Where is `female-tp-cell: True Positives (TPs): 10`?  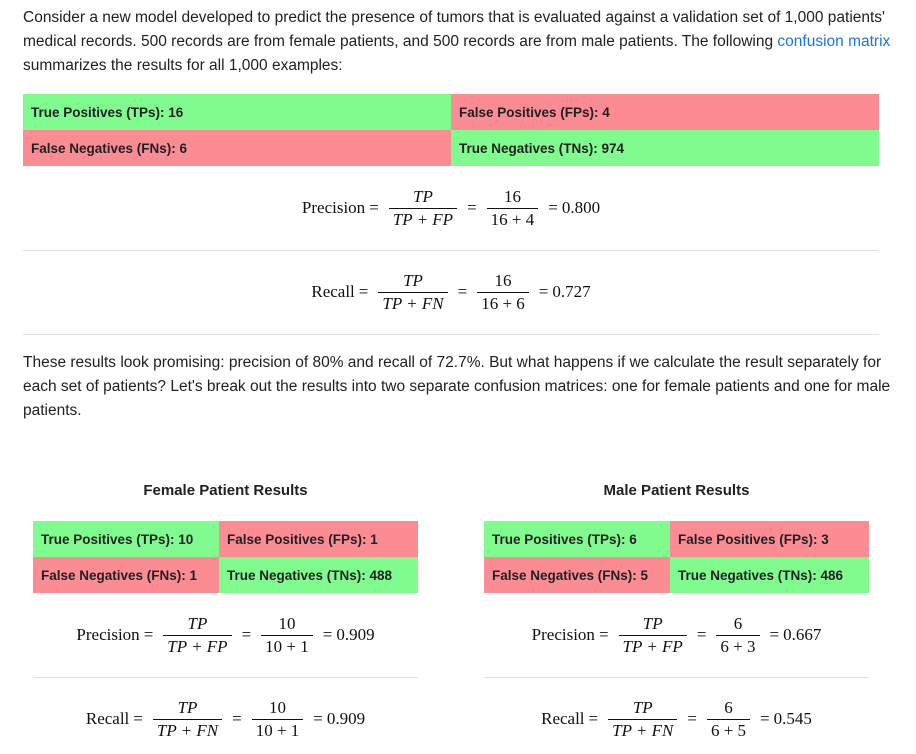
female-tp-cell: True Positives (TPs): 10 is located at coordinates (126, 539).